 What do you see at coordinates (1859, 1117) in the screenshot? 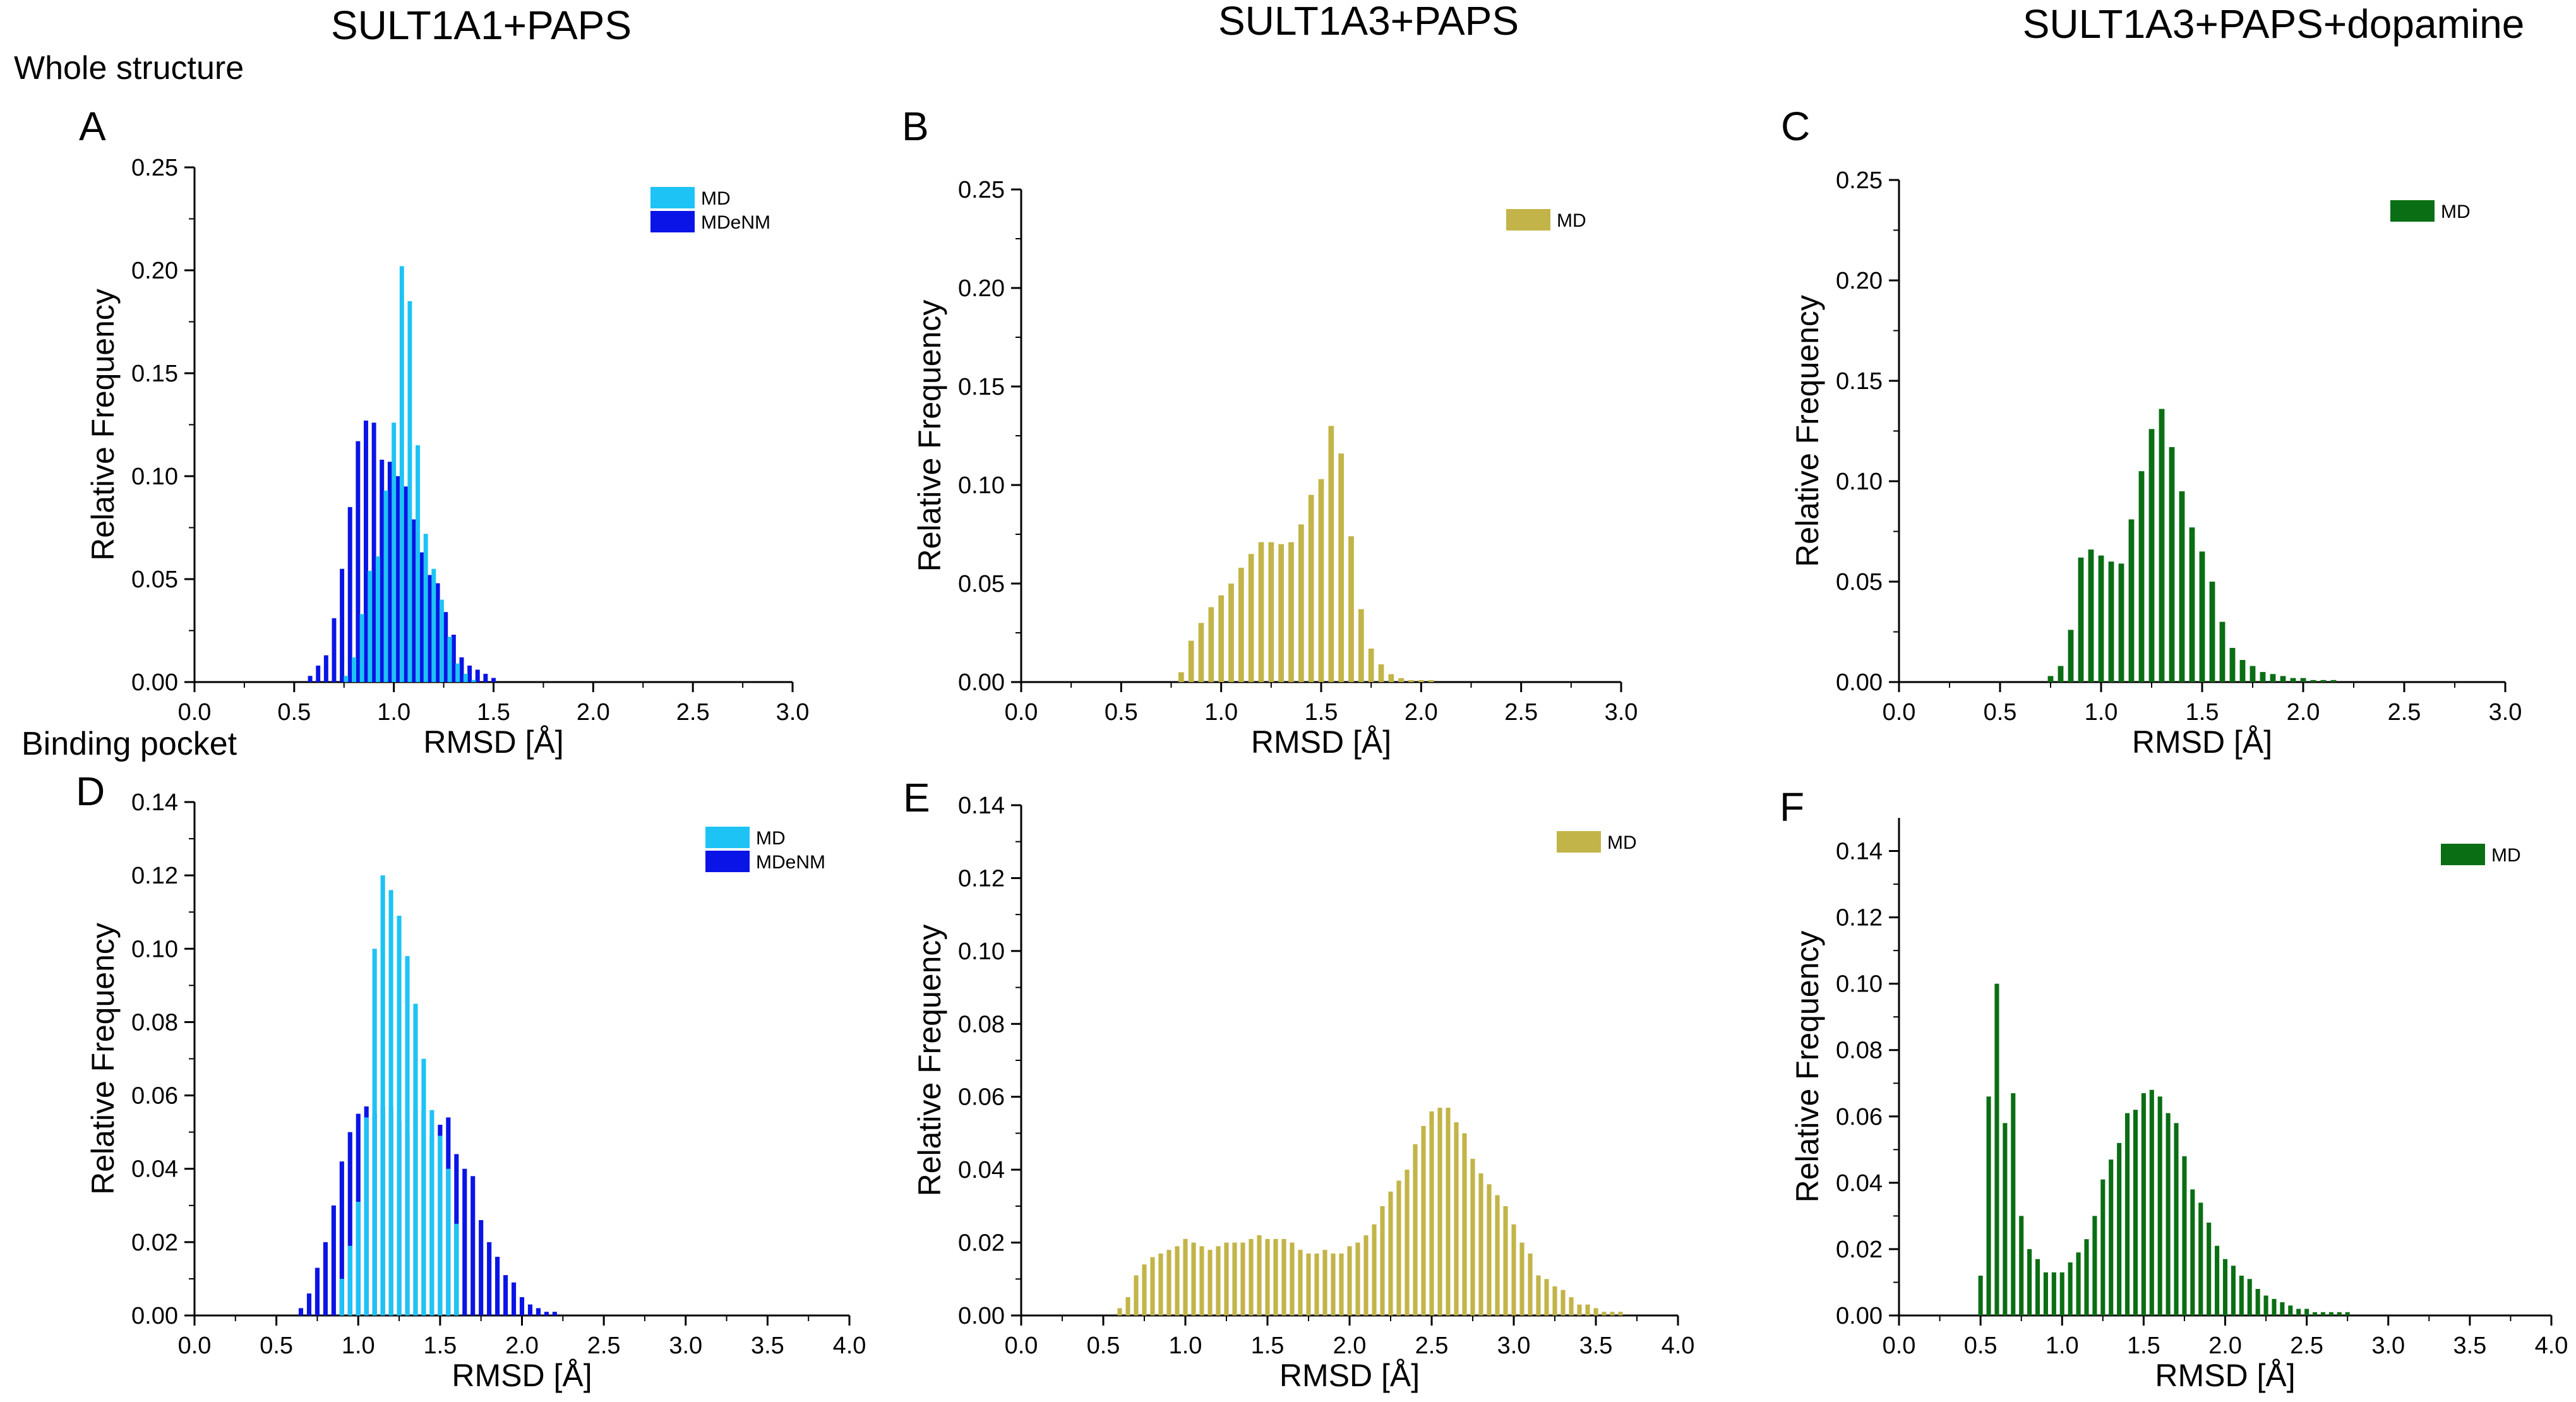
I see `chart-f-y-tick-label: 0.06` at bounding box center [1859, 1117].